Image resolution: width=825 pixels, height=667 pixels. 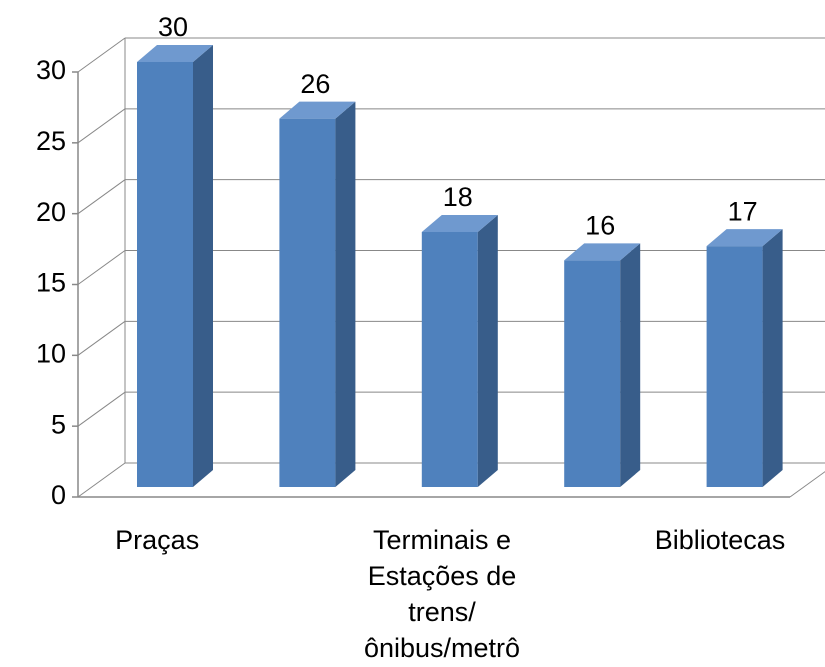 What do you see at coordinates (458, 197) in the screenshot?
I see `data-label: 18` at bounding box center [458, 197].